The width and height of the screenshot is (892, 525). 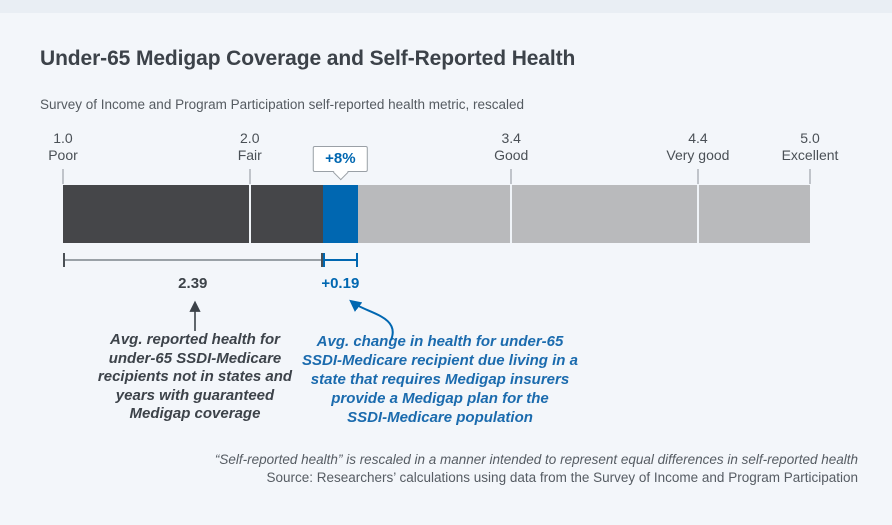 What do you see at coordinates (511, 155) in the screenshot?
I see `tick-word: Good` at bounding box center [511, 155].